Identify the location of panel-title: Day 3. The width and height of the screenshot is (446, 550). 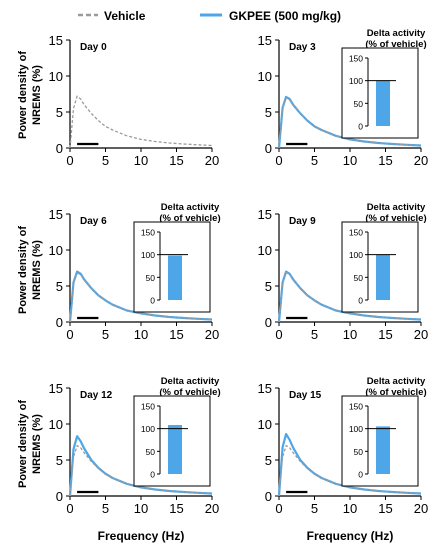
(302, 47).